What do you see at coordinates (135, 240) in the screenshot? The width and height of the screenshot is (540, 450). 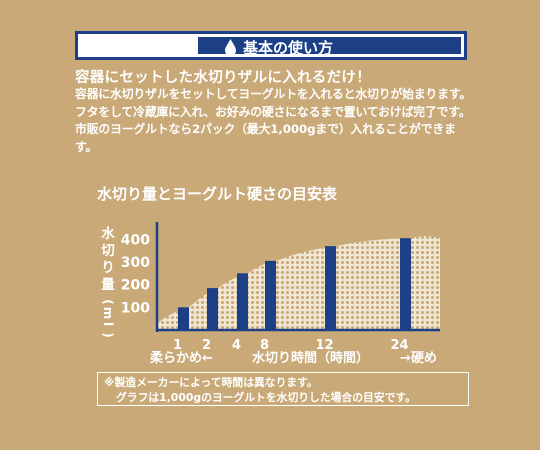 I see `y-tick-400: 400` at bounding box center [135, 240].